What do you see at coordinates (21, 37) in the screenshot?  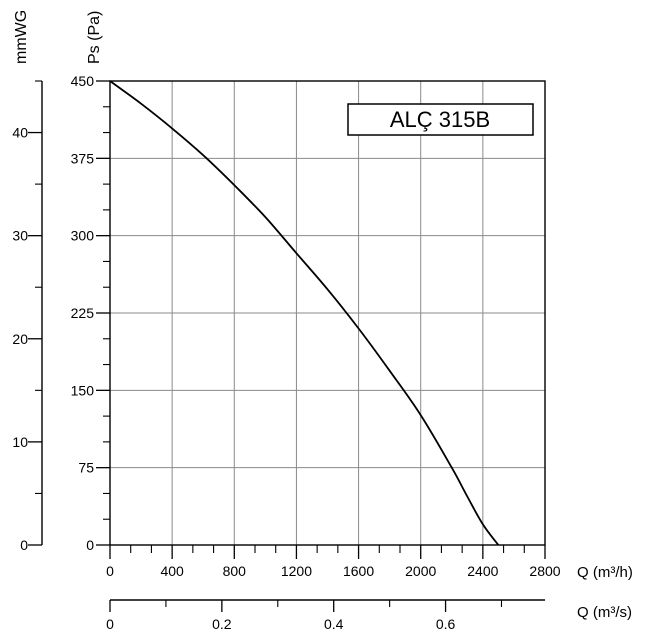 I see `y-axis-label-mmwg: mmWG` at bounding box center [21, 37].